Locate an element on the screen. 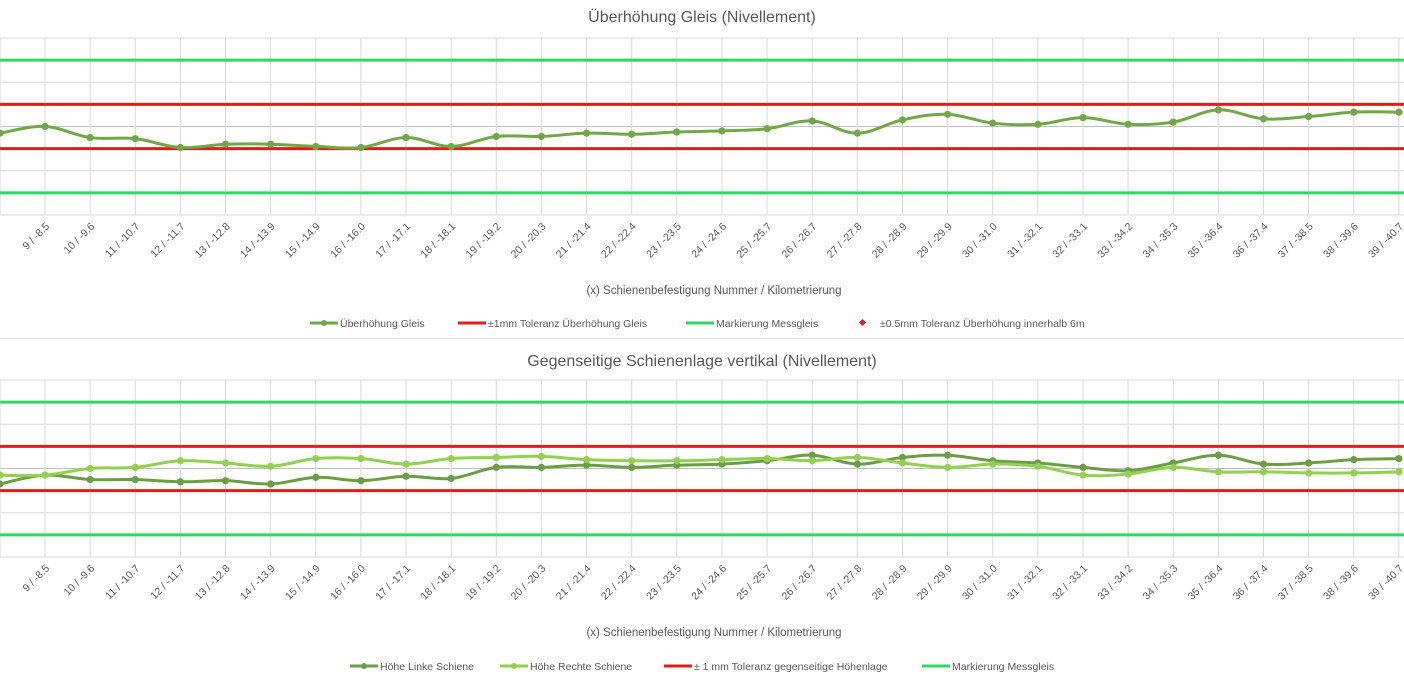 The height and width of the screenshot is (680, 1404). x-tick-label: 33 / -34.2 is located at coordinates (1115, 241).